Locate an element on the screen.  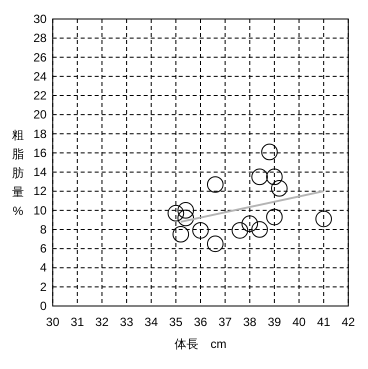
x-tick-label: 38 is located at coordinates (250, 322).